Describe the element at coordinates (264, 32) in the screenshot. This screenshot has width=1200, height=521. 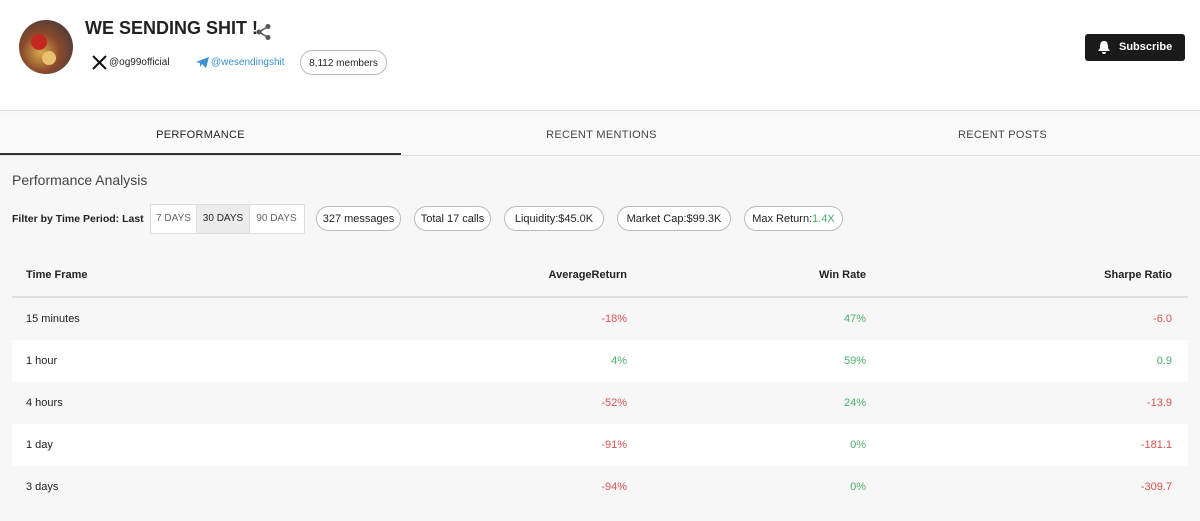
I see `share-icon` at that location.